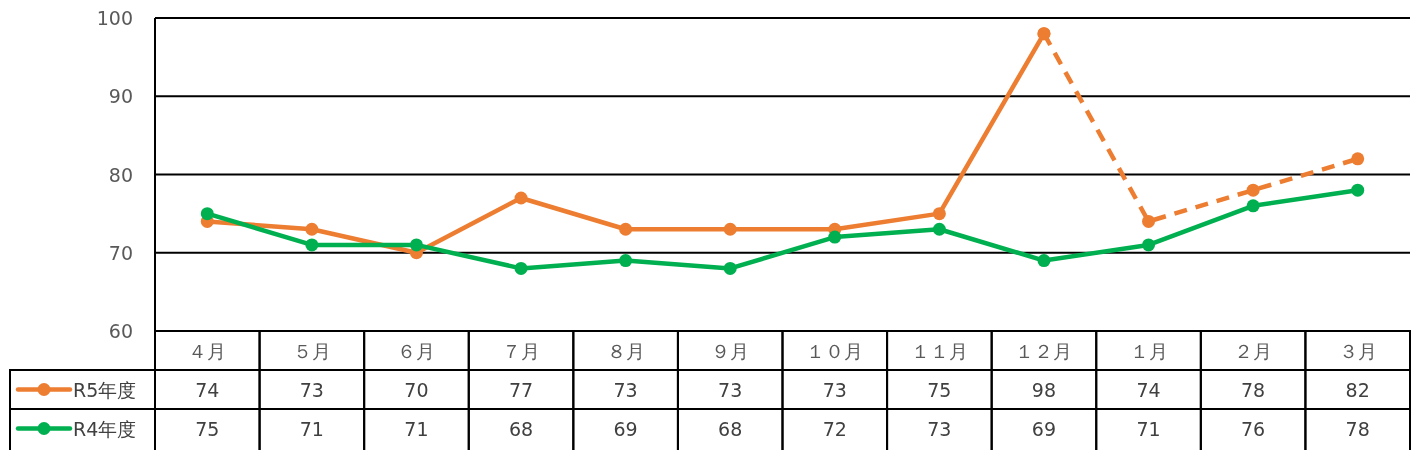 Image resolution: width=1413 pixels, height=450 pixels. I want to click on xtick: ４月, so click(207, 350).